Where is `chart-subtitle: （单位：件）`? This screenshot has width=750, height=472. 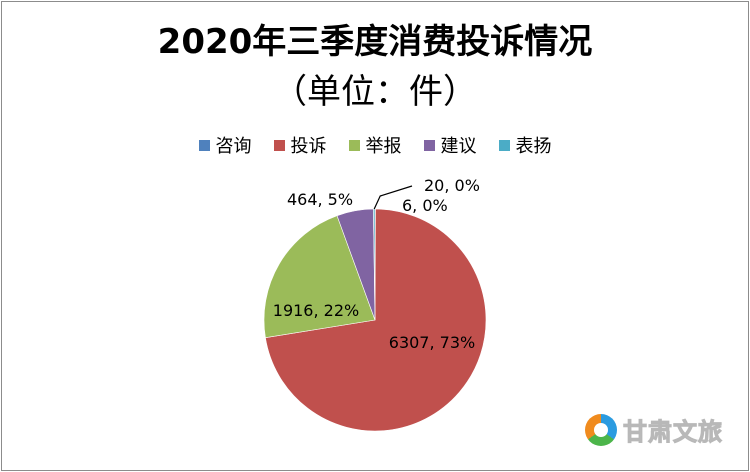 chart-subtitle: （单位：件） is located at coordinates (375, 92).